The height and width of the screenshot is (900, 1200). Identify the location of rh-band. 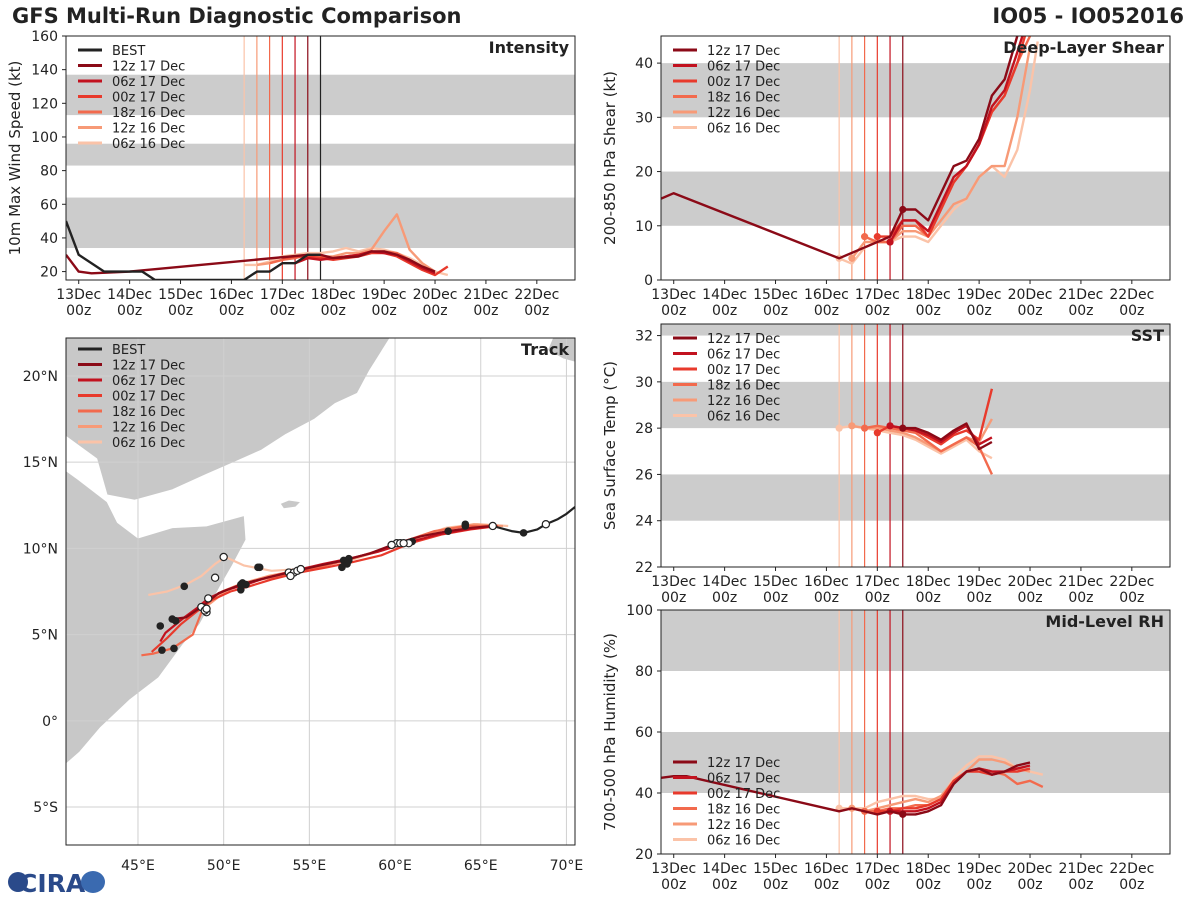
(915, 762).